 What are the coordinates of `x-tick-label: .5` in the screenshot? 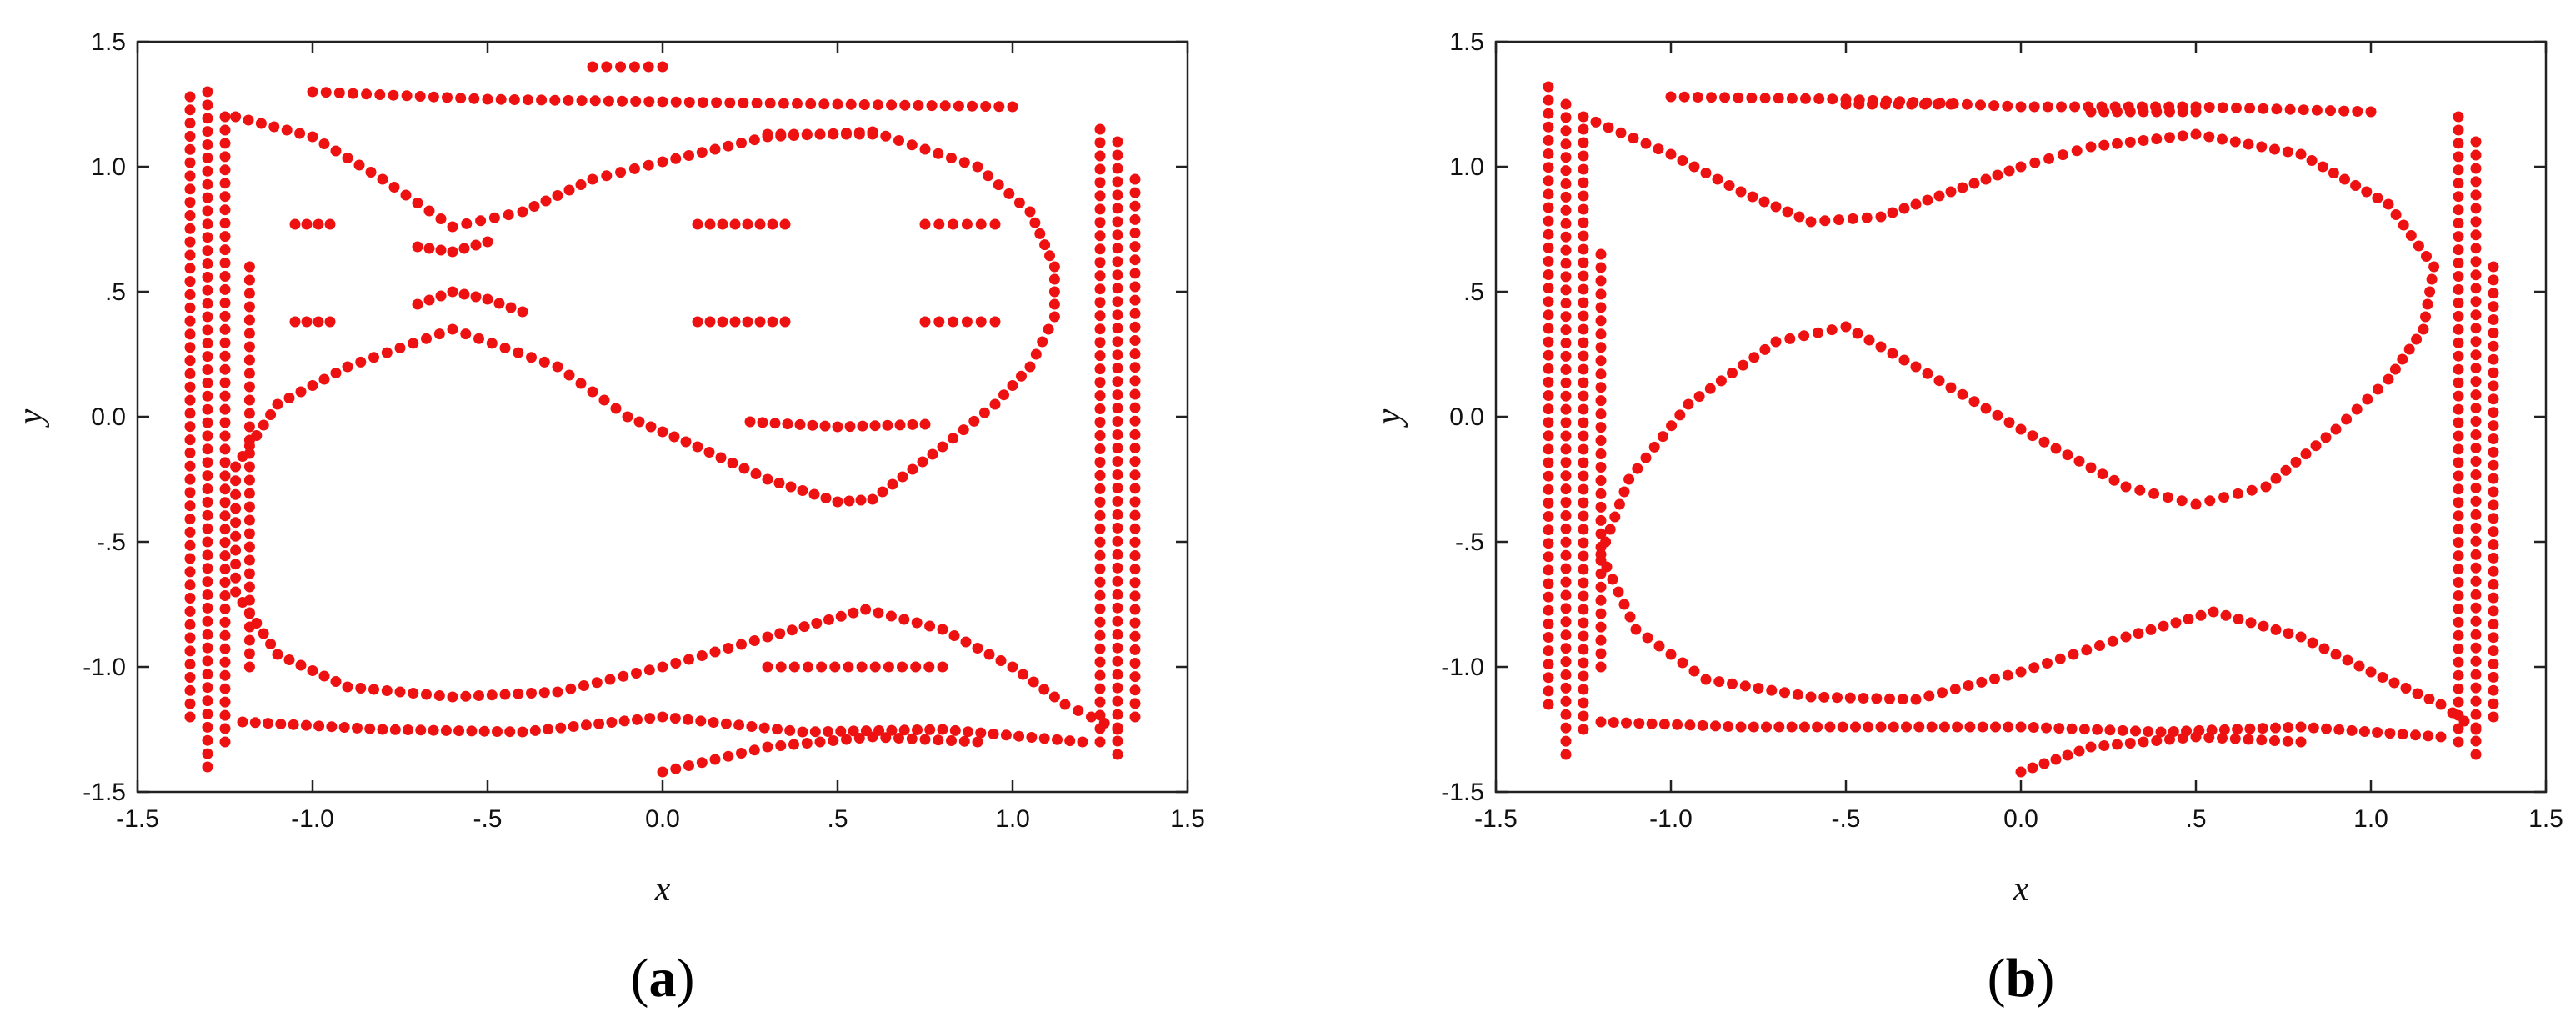 It's located at (838, 819).